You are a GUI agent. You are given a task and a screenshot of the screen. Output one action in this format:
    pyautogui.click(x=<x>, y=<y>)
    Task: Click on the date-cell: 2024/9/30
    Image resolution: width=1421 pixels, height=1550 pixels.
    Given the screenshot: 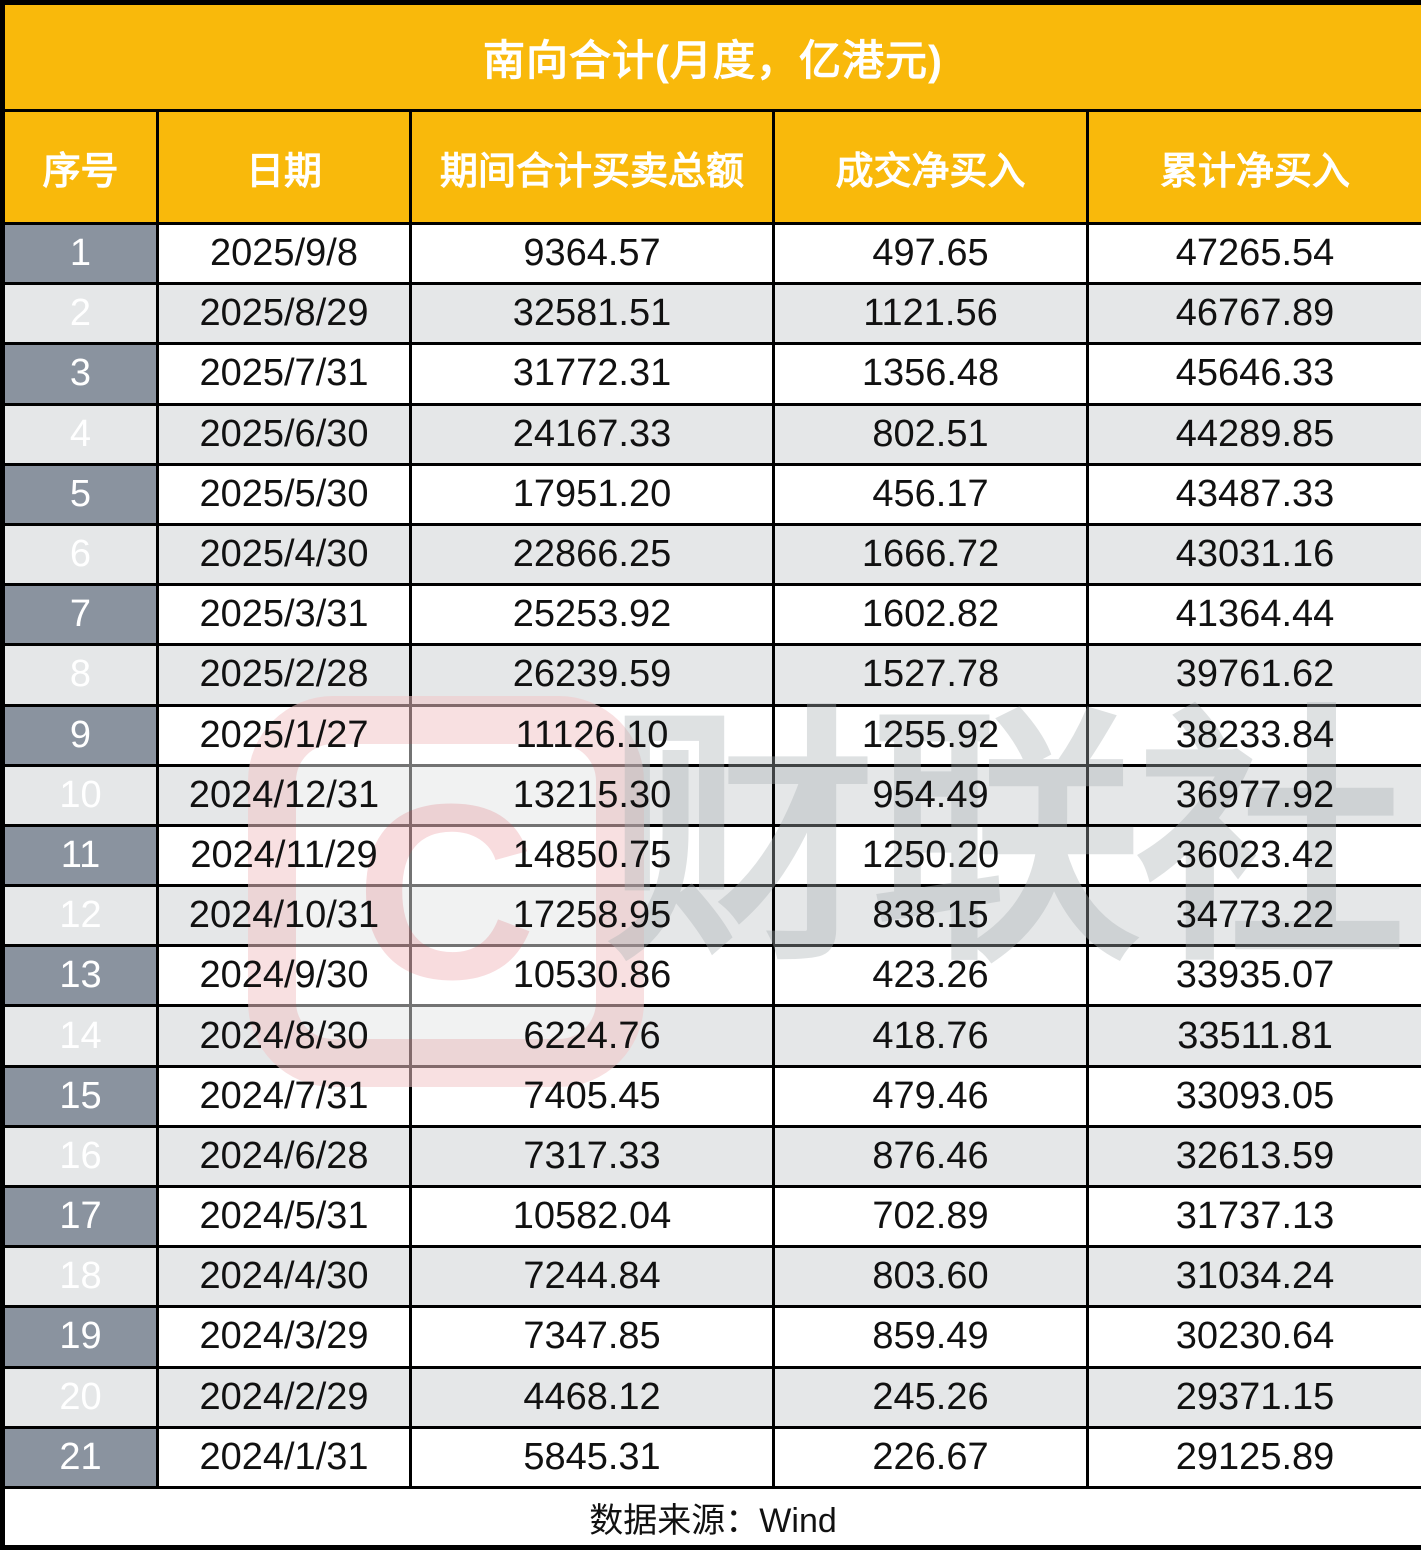 What is the action you would take?
    pyautogui.click(x=284, y=976)
    